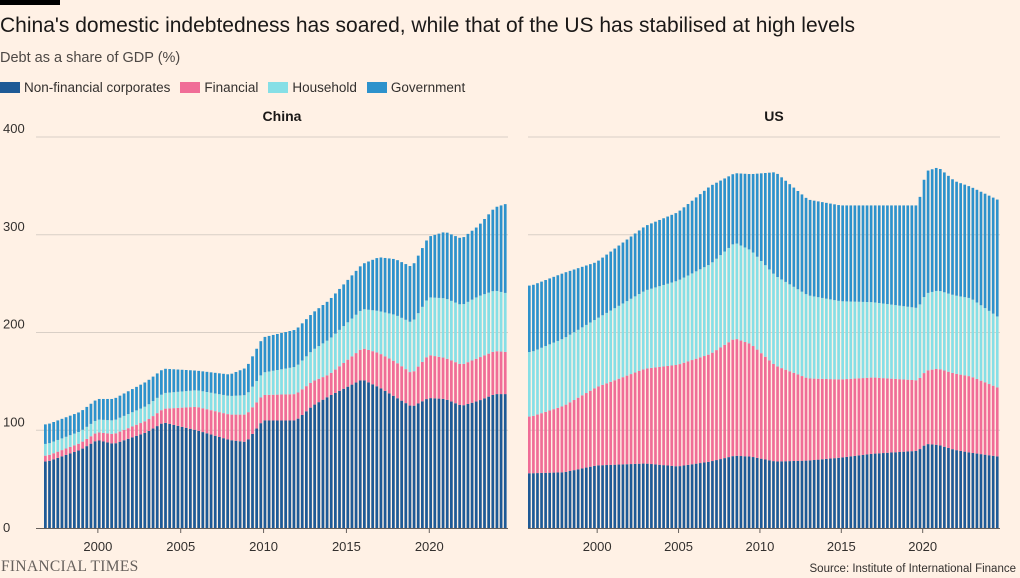  What do you see at coordinates (278, 87) in the screenshot?
I see `legend-swatch` at bounding box center [278, 87].